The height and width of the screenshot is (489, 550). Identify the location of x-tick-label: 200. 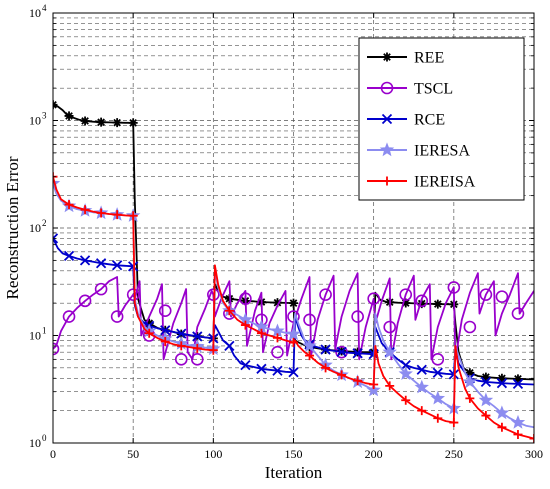
(374, 454).